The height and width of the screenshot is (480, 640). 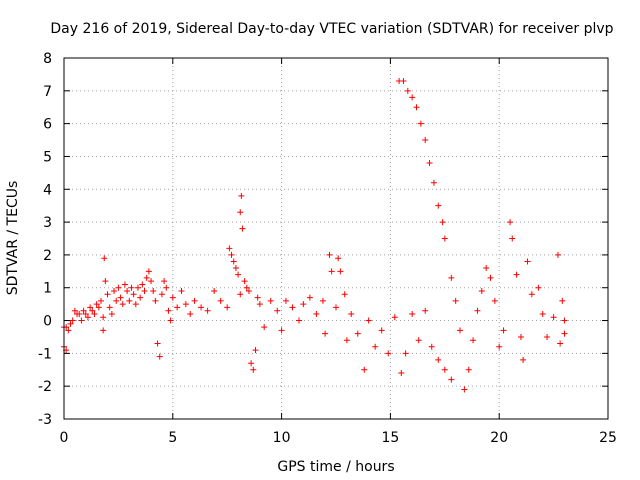 What do you see at coordinates (45, 387) in the screenshot?
I see `y-tick-label: -2` at bounding box center [45, 387].